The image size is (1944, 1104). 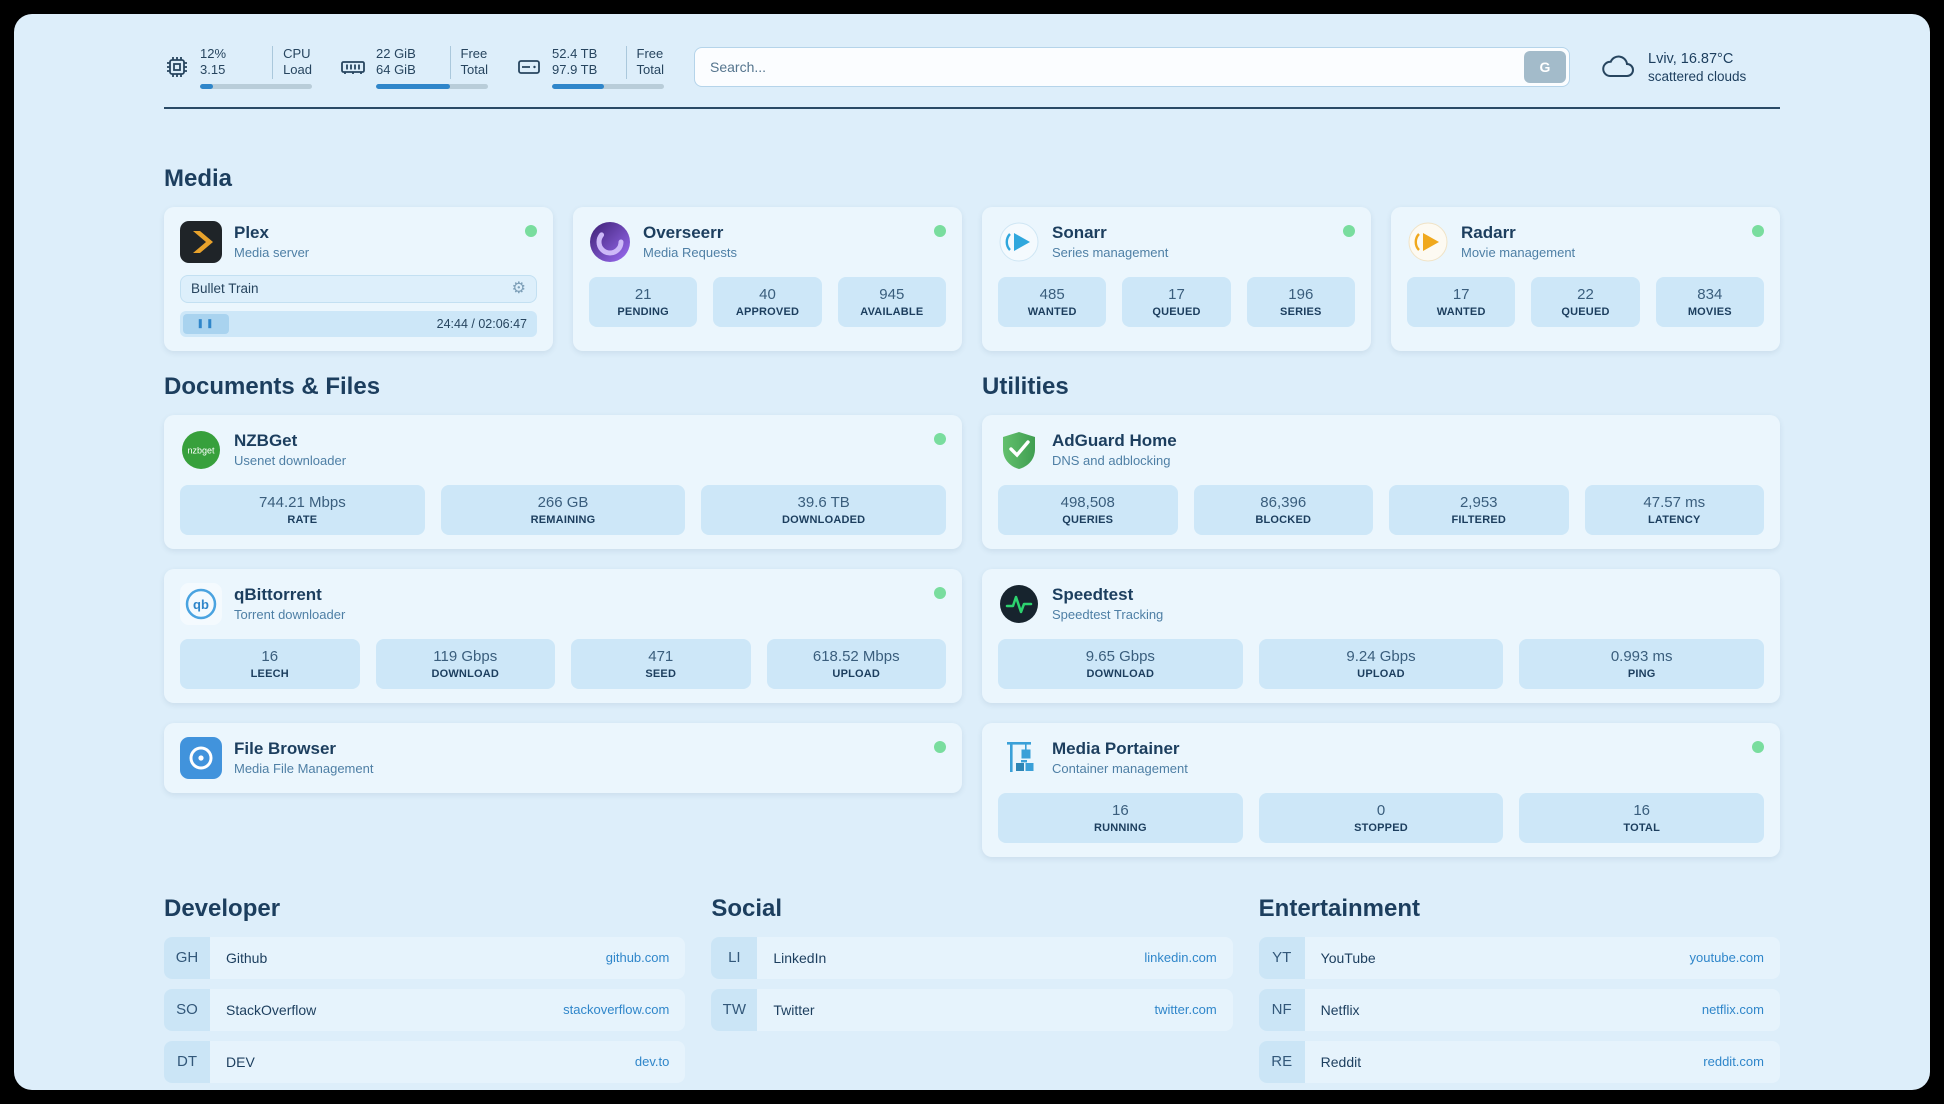 What do you see at coordinates (1545, 67) in the screenshot?
I see `search-provider-button: G` at bounding box center [1545, 67].